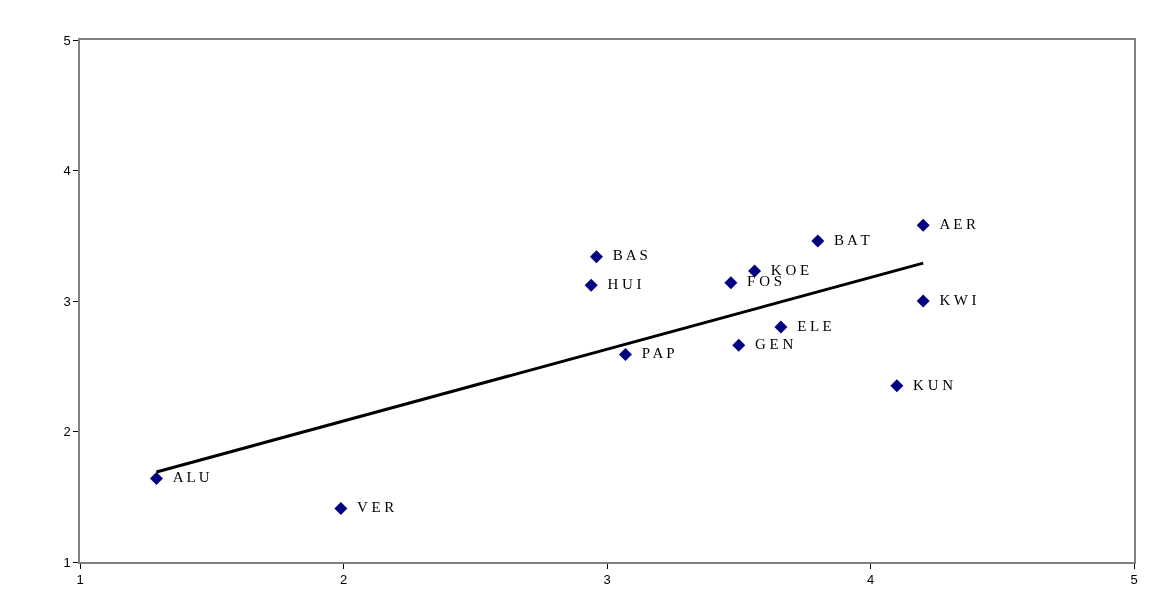  What do you see at coordinates (810, 325) in the screenshot?
I see `data-label: E L E` at bounding box center [810, 325].